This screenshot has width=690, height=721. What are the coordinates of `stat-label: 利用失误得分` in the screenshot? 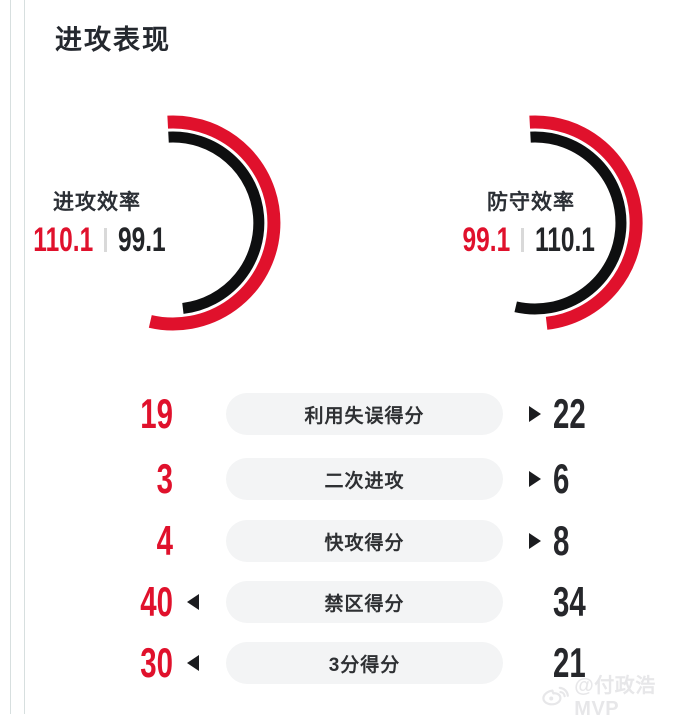 It's located at (364, 416).